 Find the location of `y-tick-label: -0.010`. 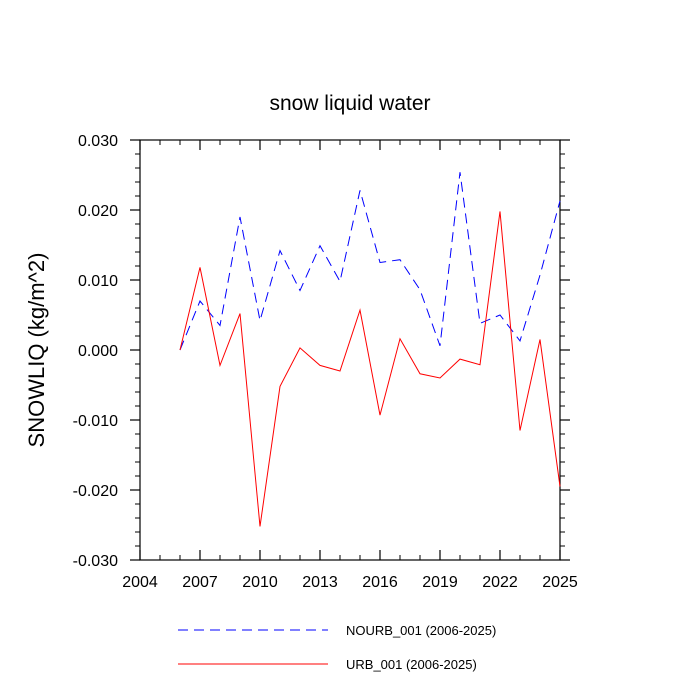

y-tick-label: -0.010 is located at coordinates (95, 421).